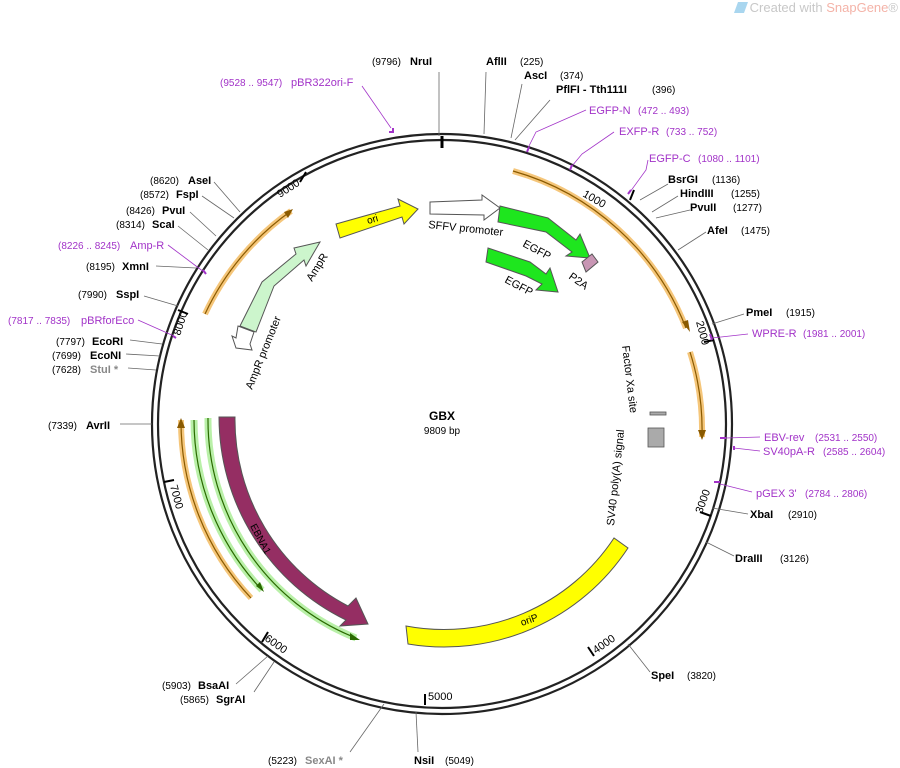 The height and width of the screenshot is (768, 900). Describe the element at coordinates (528, 149) in the screenshot. I see `primer-mark-egfp-n` at that location.